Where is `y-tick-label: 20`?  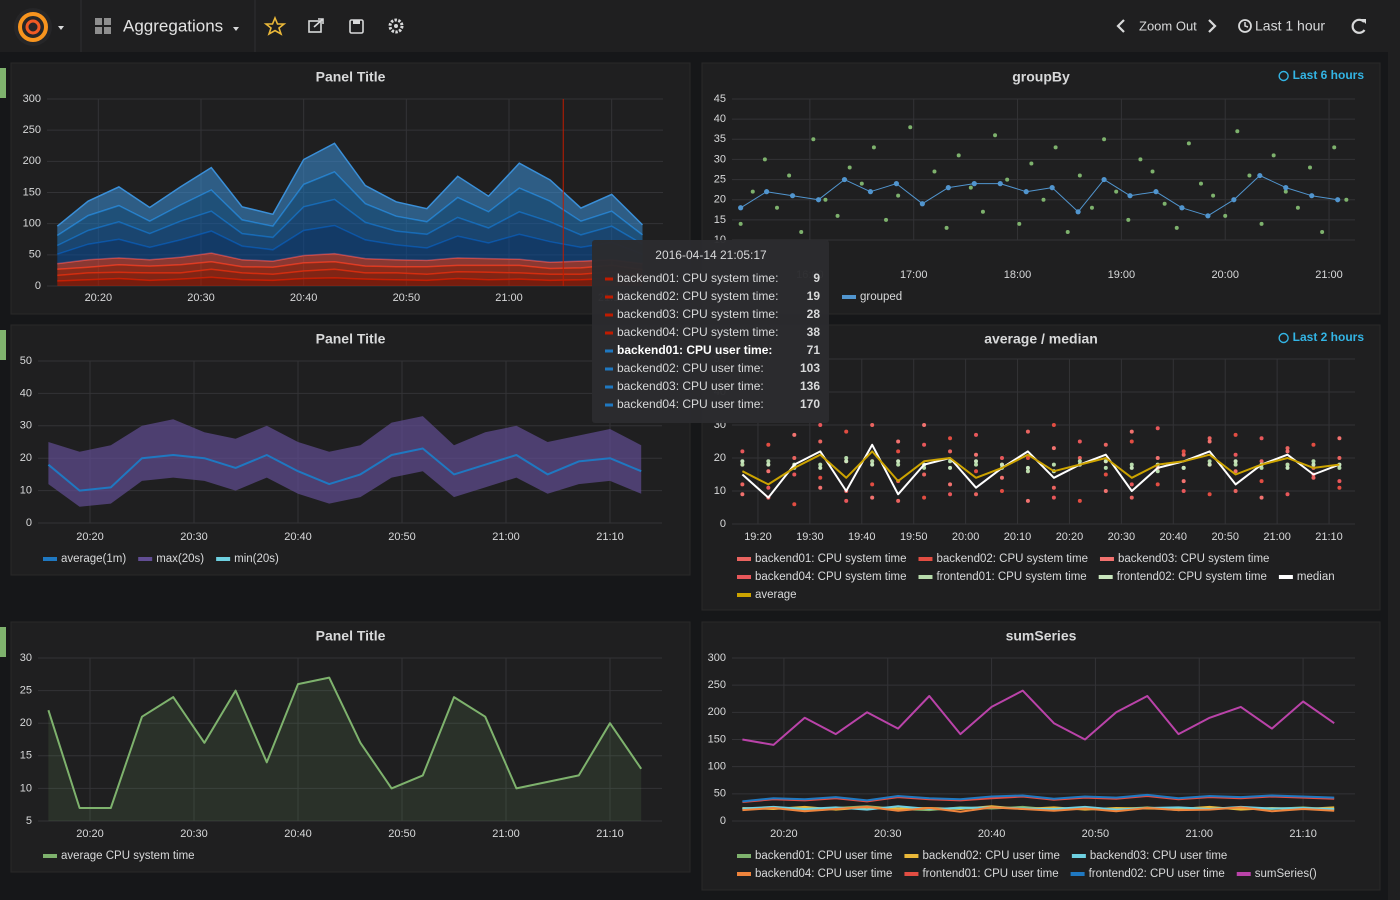 y-tick-label: 20 is located at coordinates (720, 458).